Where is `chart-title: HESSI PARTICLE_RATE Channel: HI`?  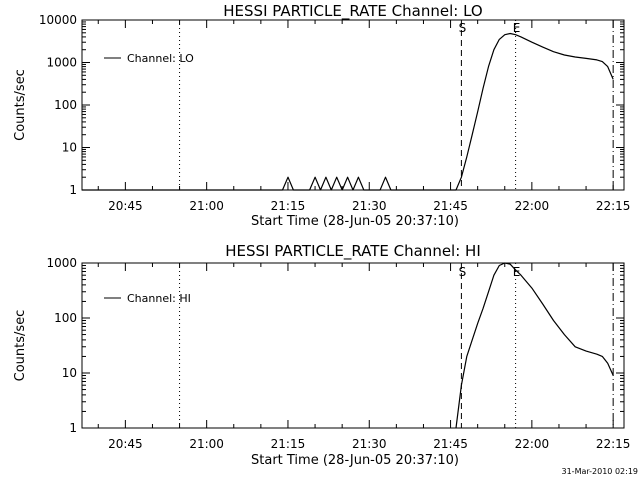 chart-title: HESSI PARTICLE_RATE Channel: HI is located at coordinates (353, 251).